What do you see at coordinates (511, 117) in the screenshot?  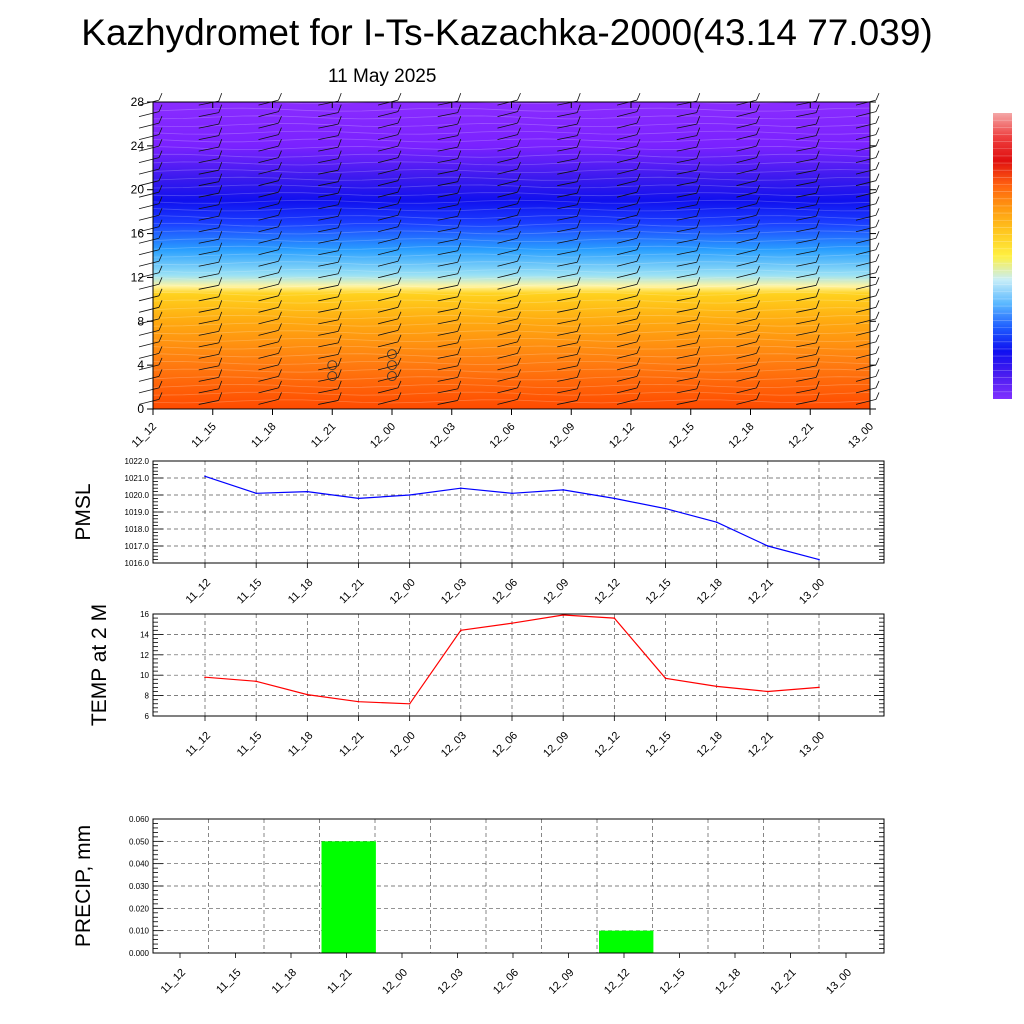 I see `contour-line` at bounding box center [511, 117].